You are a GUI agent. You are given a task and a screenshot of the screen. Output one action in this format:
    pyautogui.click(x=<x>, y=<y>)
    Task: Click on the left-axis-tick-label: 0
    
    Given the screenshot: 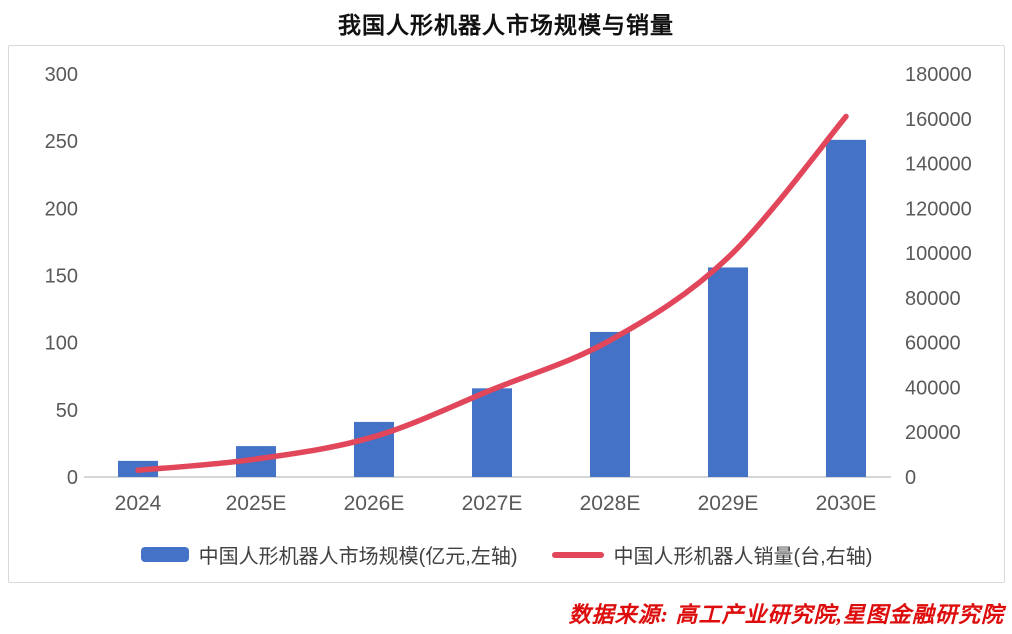 What is the action you would take?
    pyautogui.click(x=72, y=478)
    